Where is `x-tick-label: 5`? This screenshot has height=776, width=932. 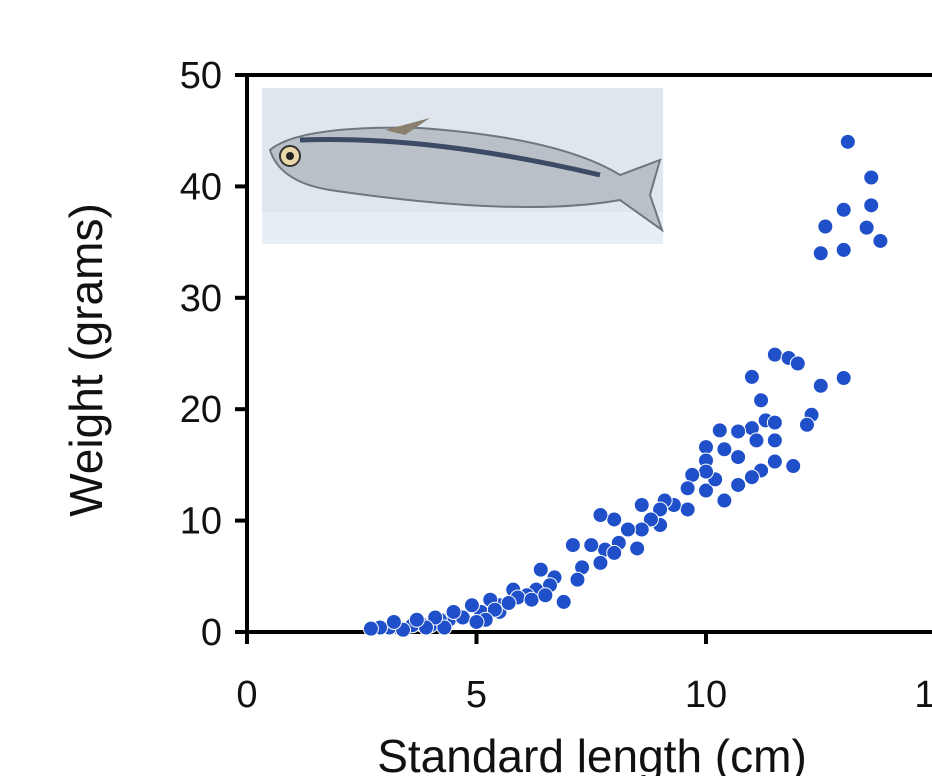 x-tick-label: 5 is located at coordinates (476, 695).